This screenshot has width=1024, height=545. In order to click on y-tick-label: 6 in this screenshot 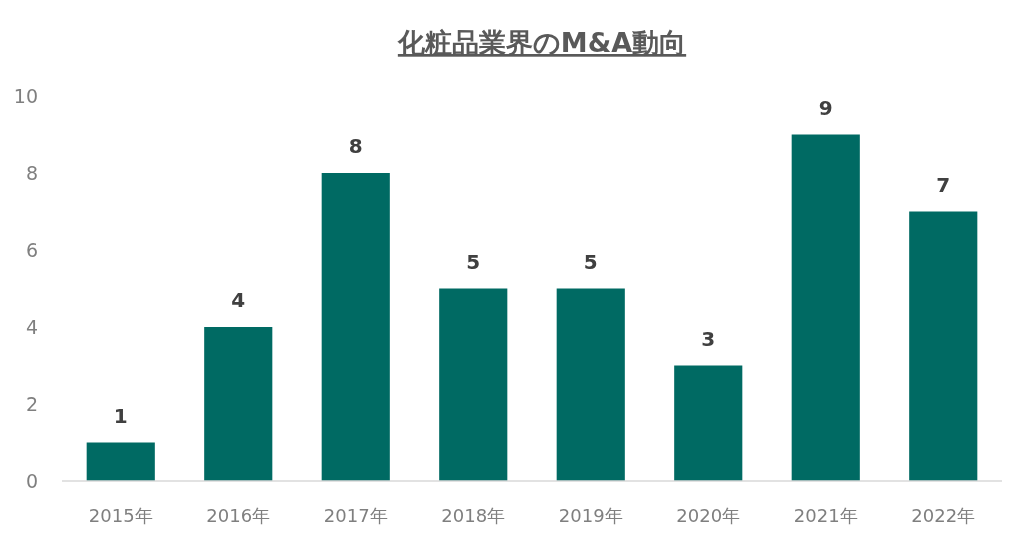, I will do `click(31, 250)`.